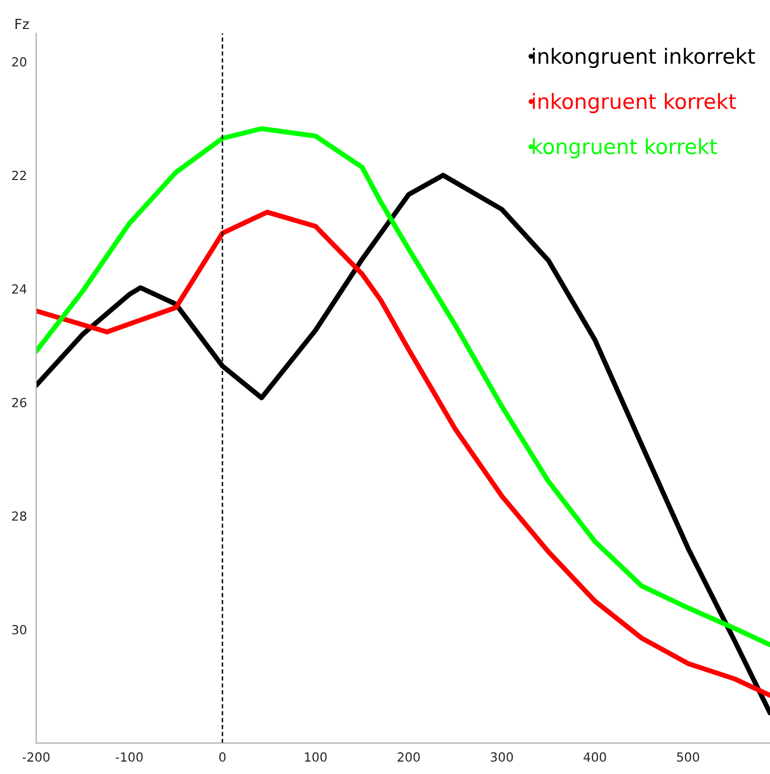 The width and height of the screenshot is (770, 774). I want to click on x-tick-label: 500, so click(688, 757).